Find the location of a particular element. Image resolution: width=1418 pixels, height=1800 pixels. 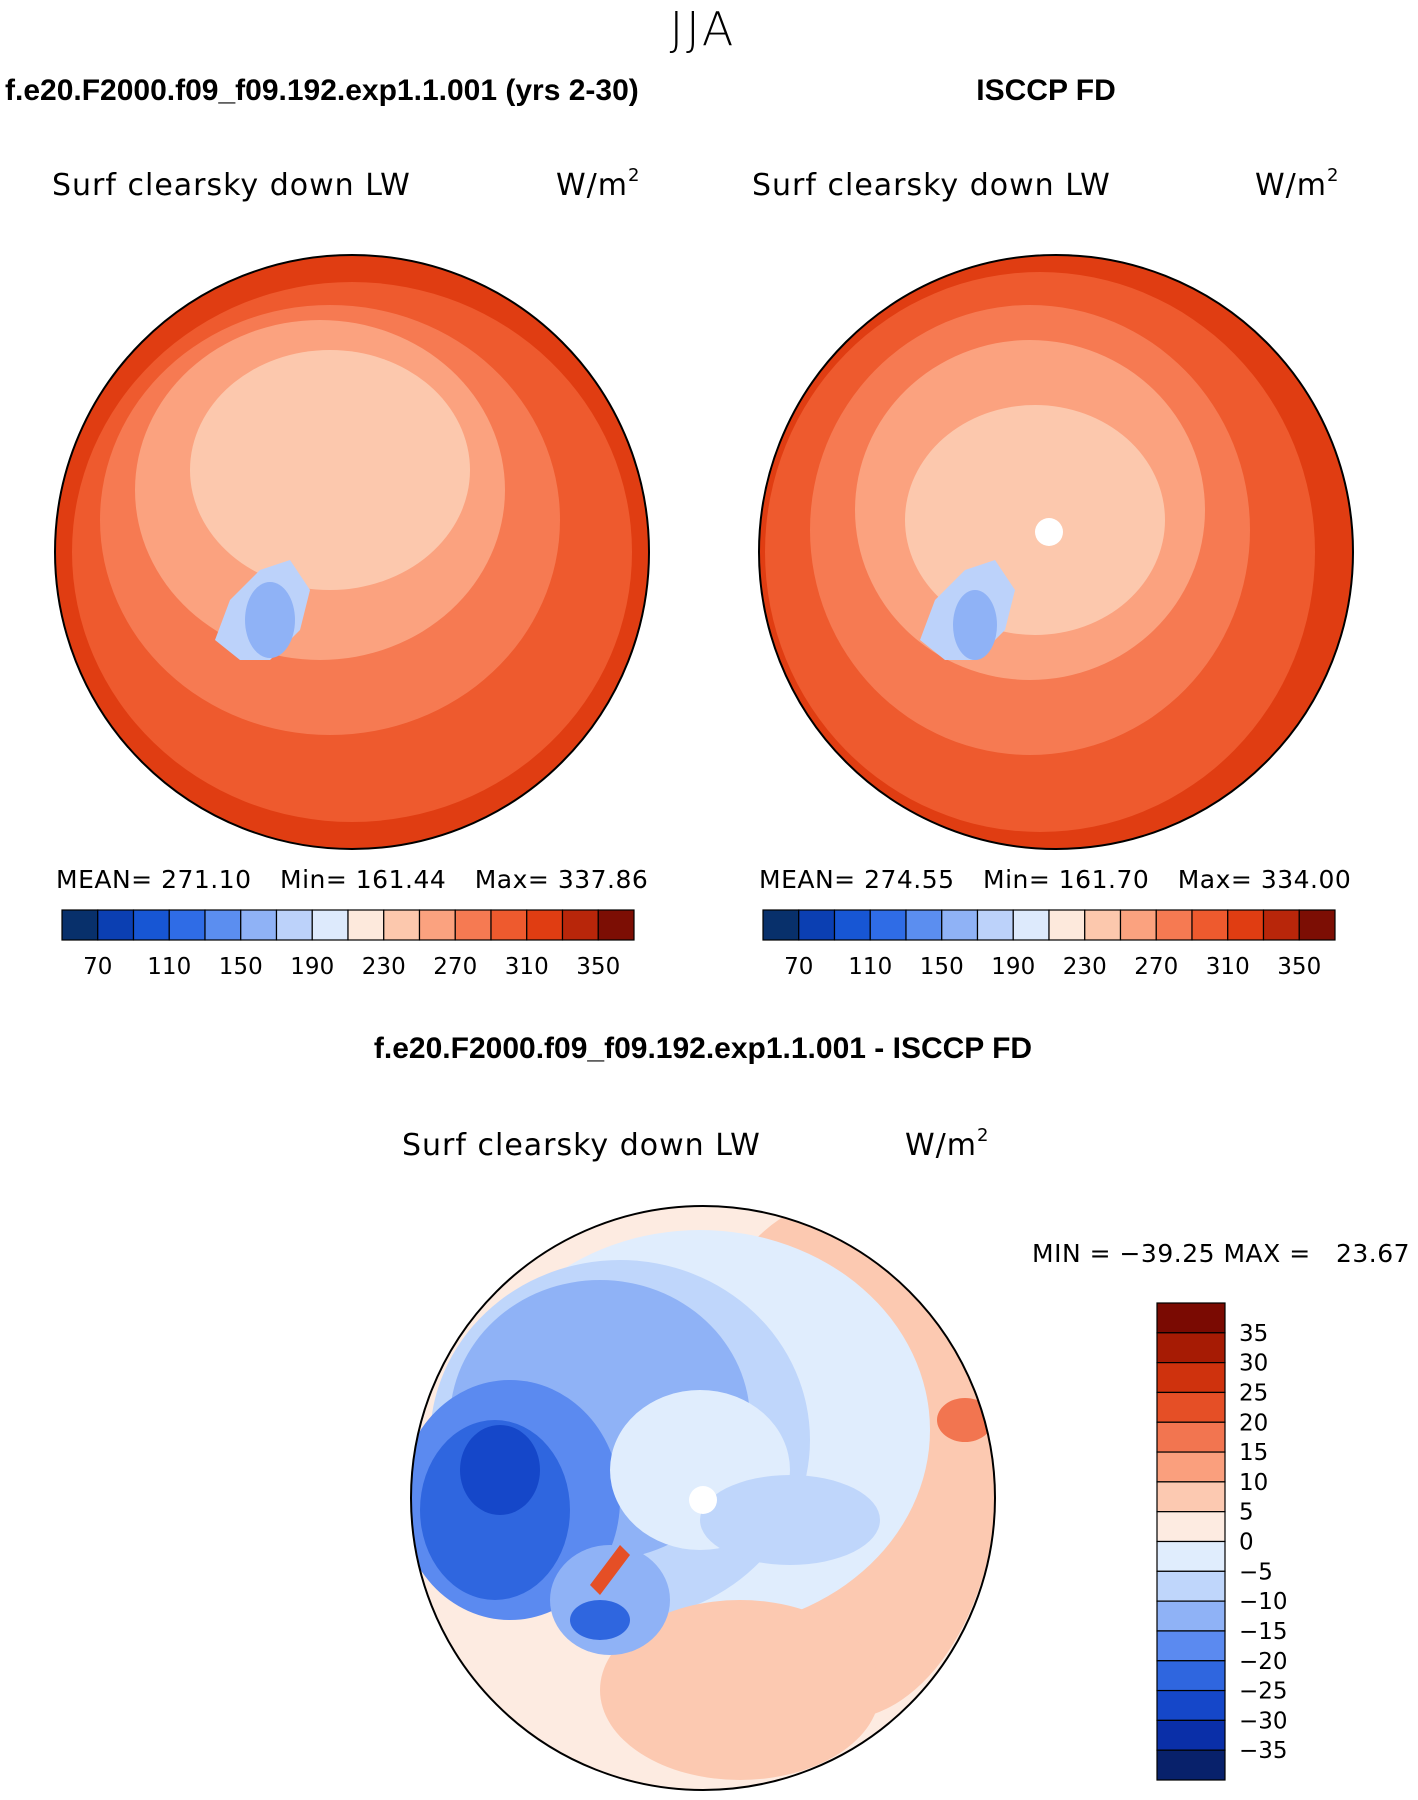

diff-minmax: MIN = −39.25 MAX = 23.67 is located at coordinates (1221, 1253).